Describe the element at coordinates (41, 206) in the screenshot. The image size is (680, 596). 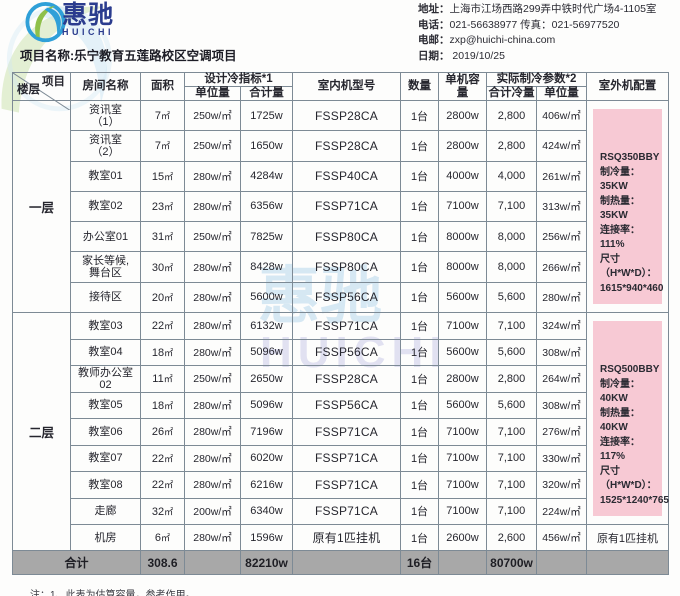
I see `floor-label-cell: 一层` at that location.